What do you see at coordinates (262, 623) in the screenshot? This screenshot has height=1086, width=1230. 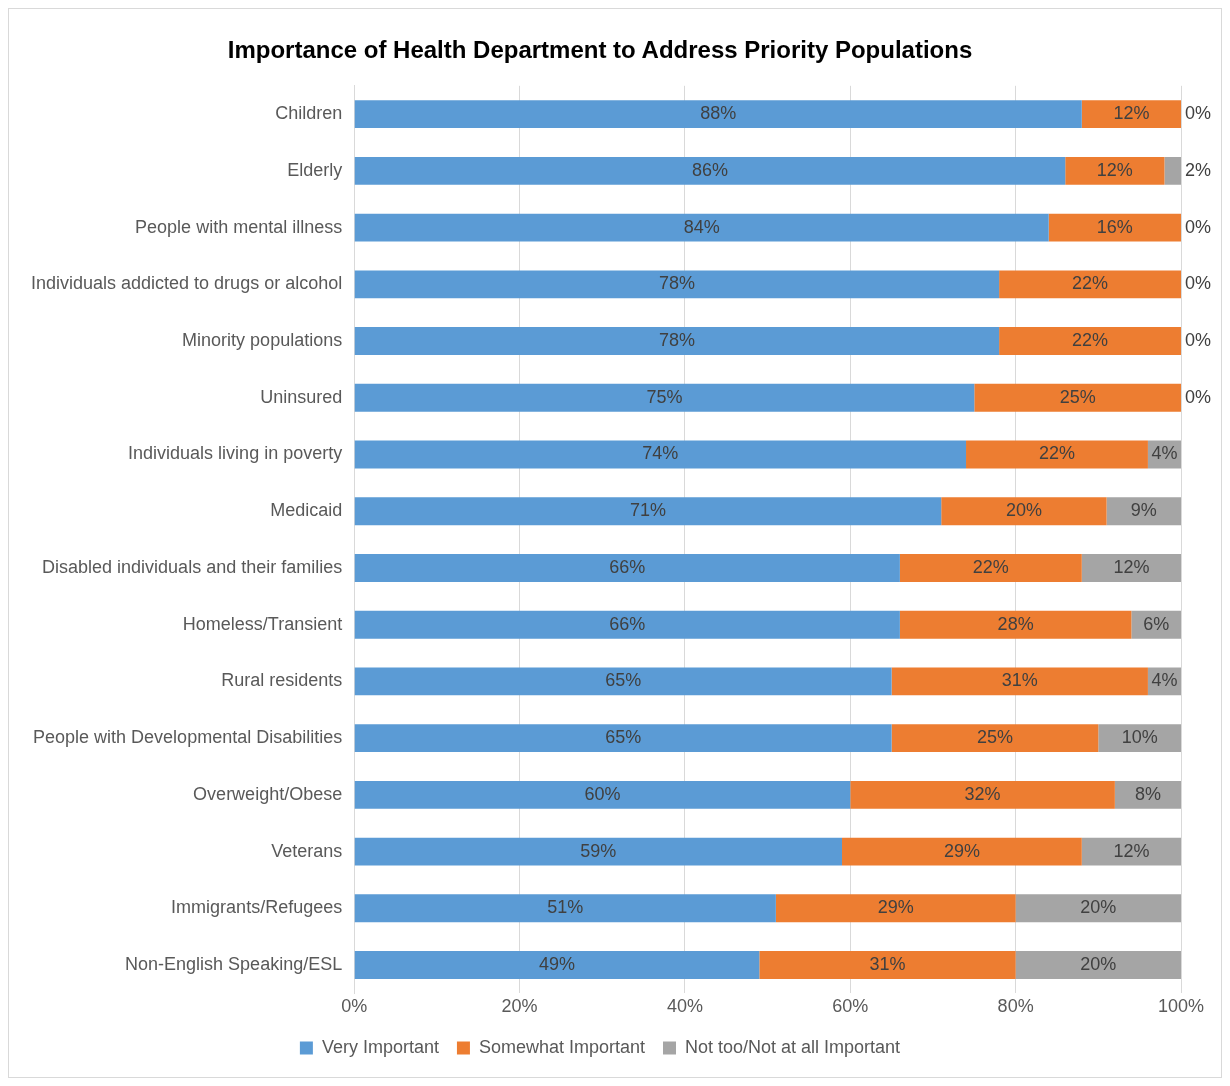 I see `y-tick-label: Homeless/Transient` at bounding box center [262, 623].